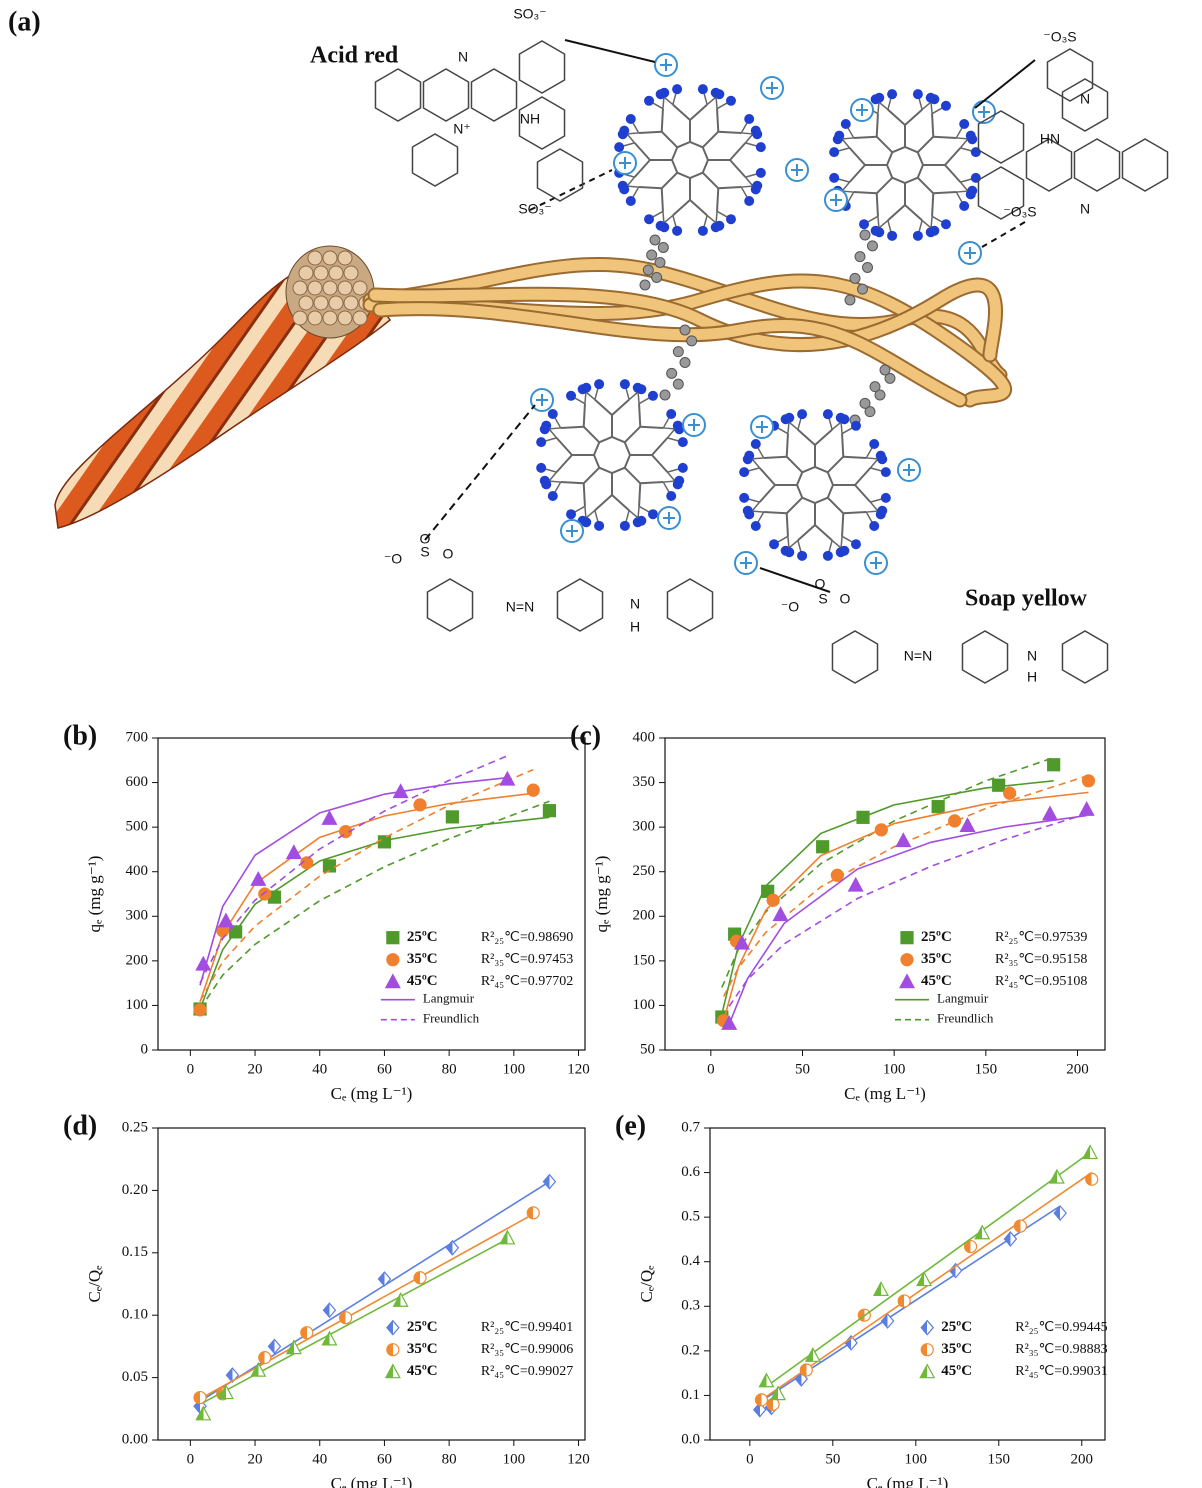 The image size is (1202, 1488). Describe the element at coordinates (319, 1069) in the screenshot. I see `x-tick-label: 40` at that location.